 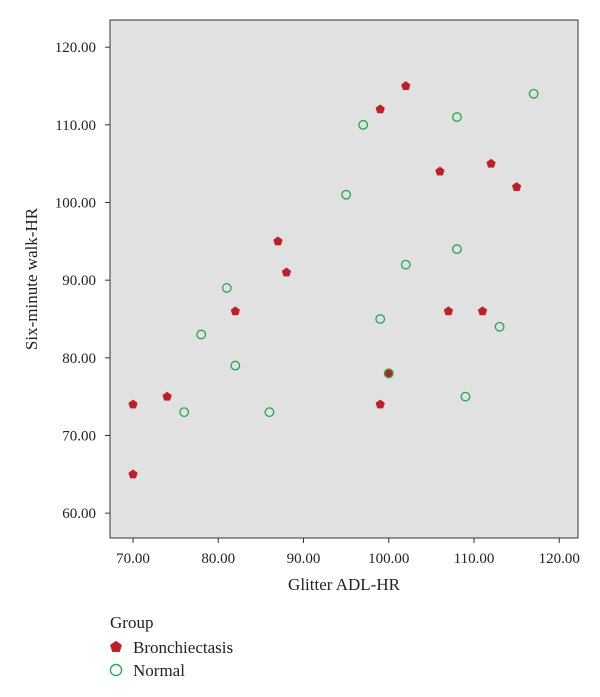 I want to click on y-tick-label: 100.00, so click(x=75, y=204).